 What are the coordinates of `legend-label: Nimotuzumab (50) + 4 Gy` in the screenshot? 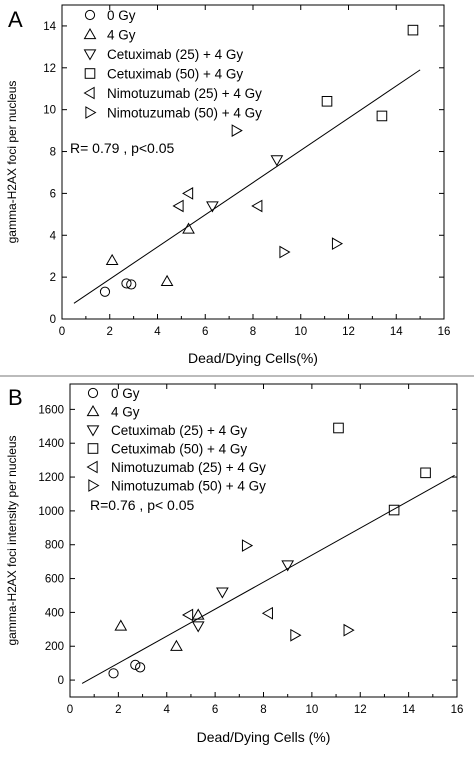 It's located at (184, 113).